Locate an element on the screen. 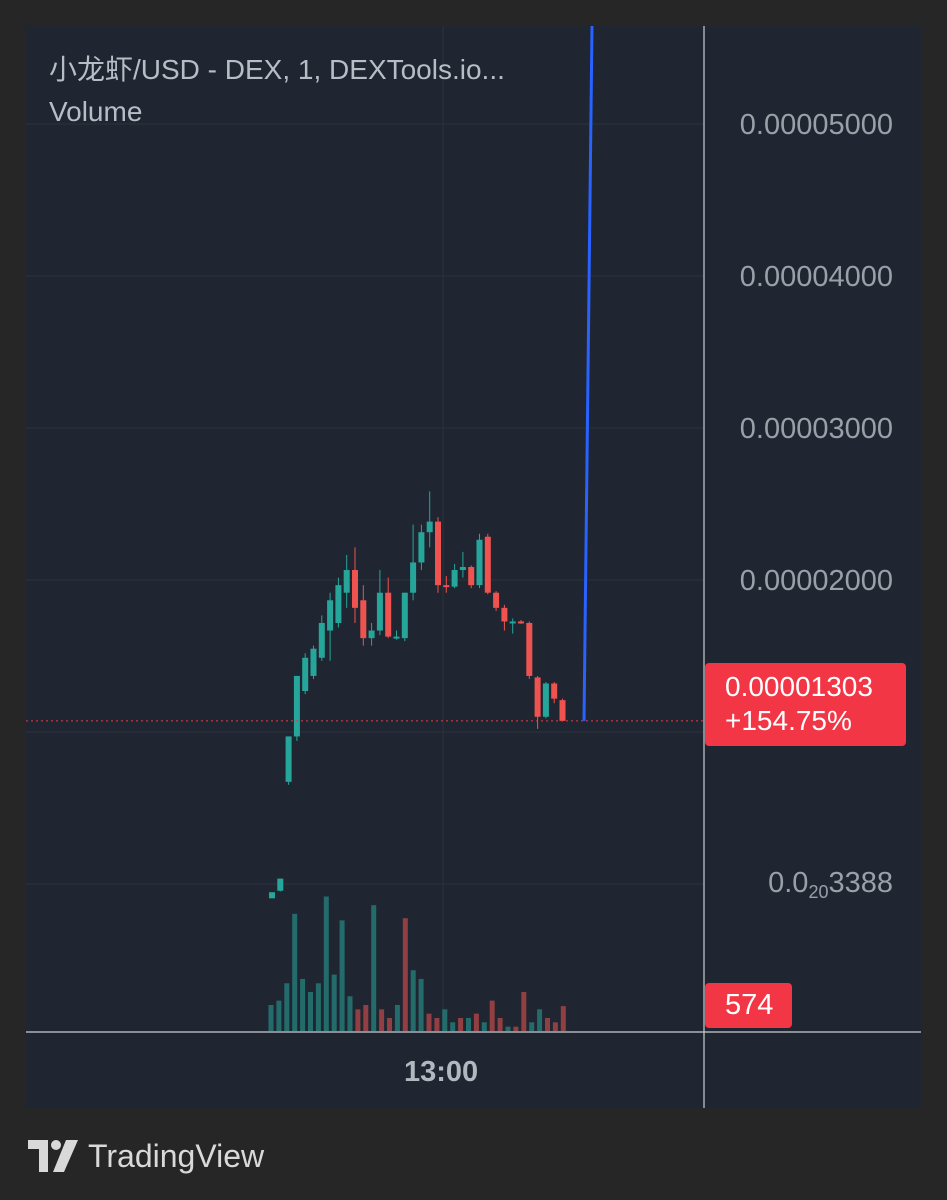 The width and height of the screenshot is (947, 1200). price-axis-label: 0.00005000 is located at coordinates (816, 125).